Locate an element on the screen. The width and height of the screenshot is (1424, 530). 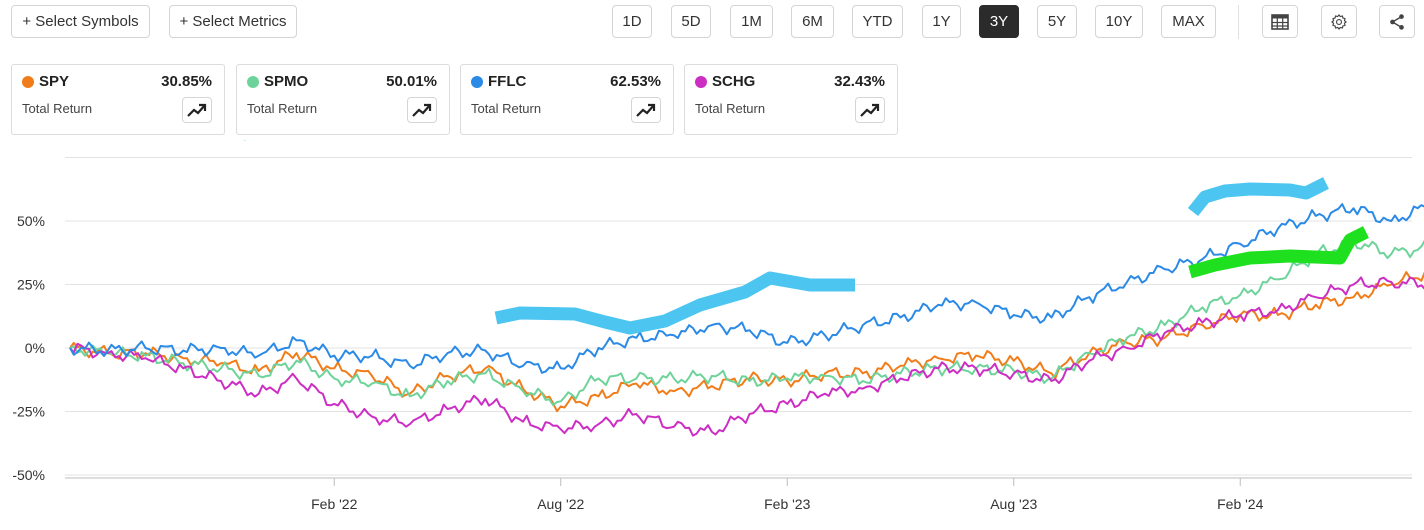
range-button-5y: 5Y is located at coordinates (1057, 21).